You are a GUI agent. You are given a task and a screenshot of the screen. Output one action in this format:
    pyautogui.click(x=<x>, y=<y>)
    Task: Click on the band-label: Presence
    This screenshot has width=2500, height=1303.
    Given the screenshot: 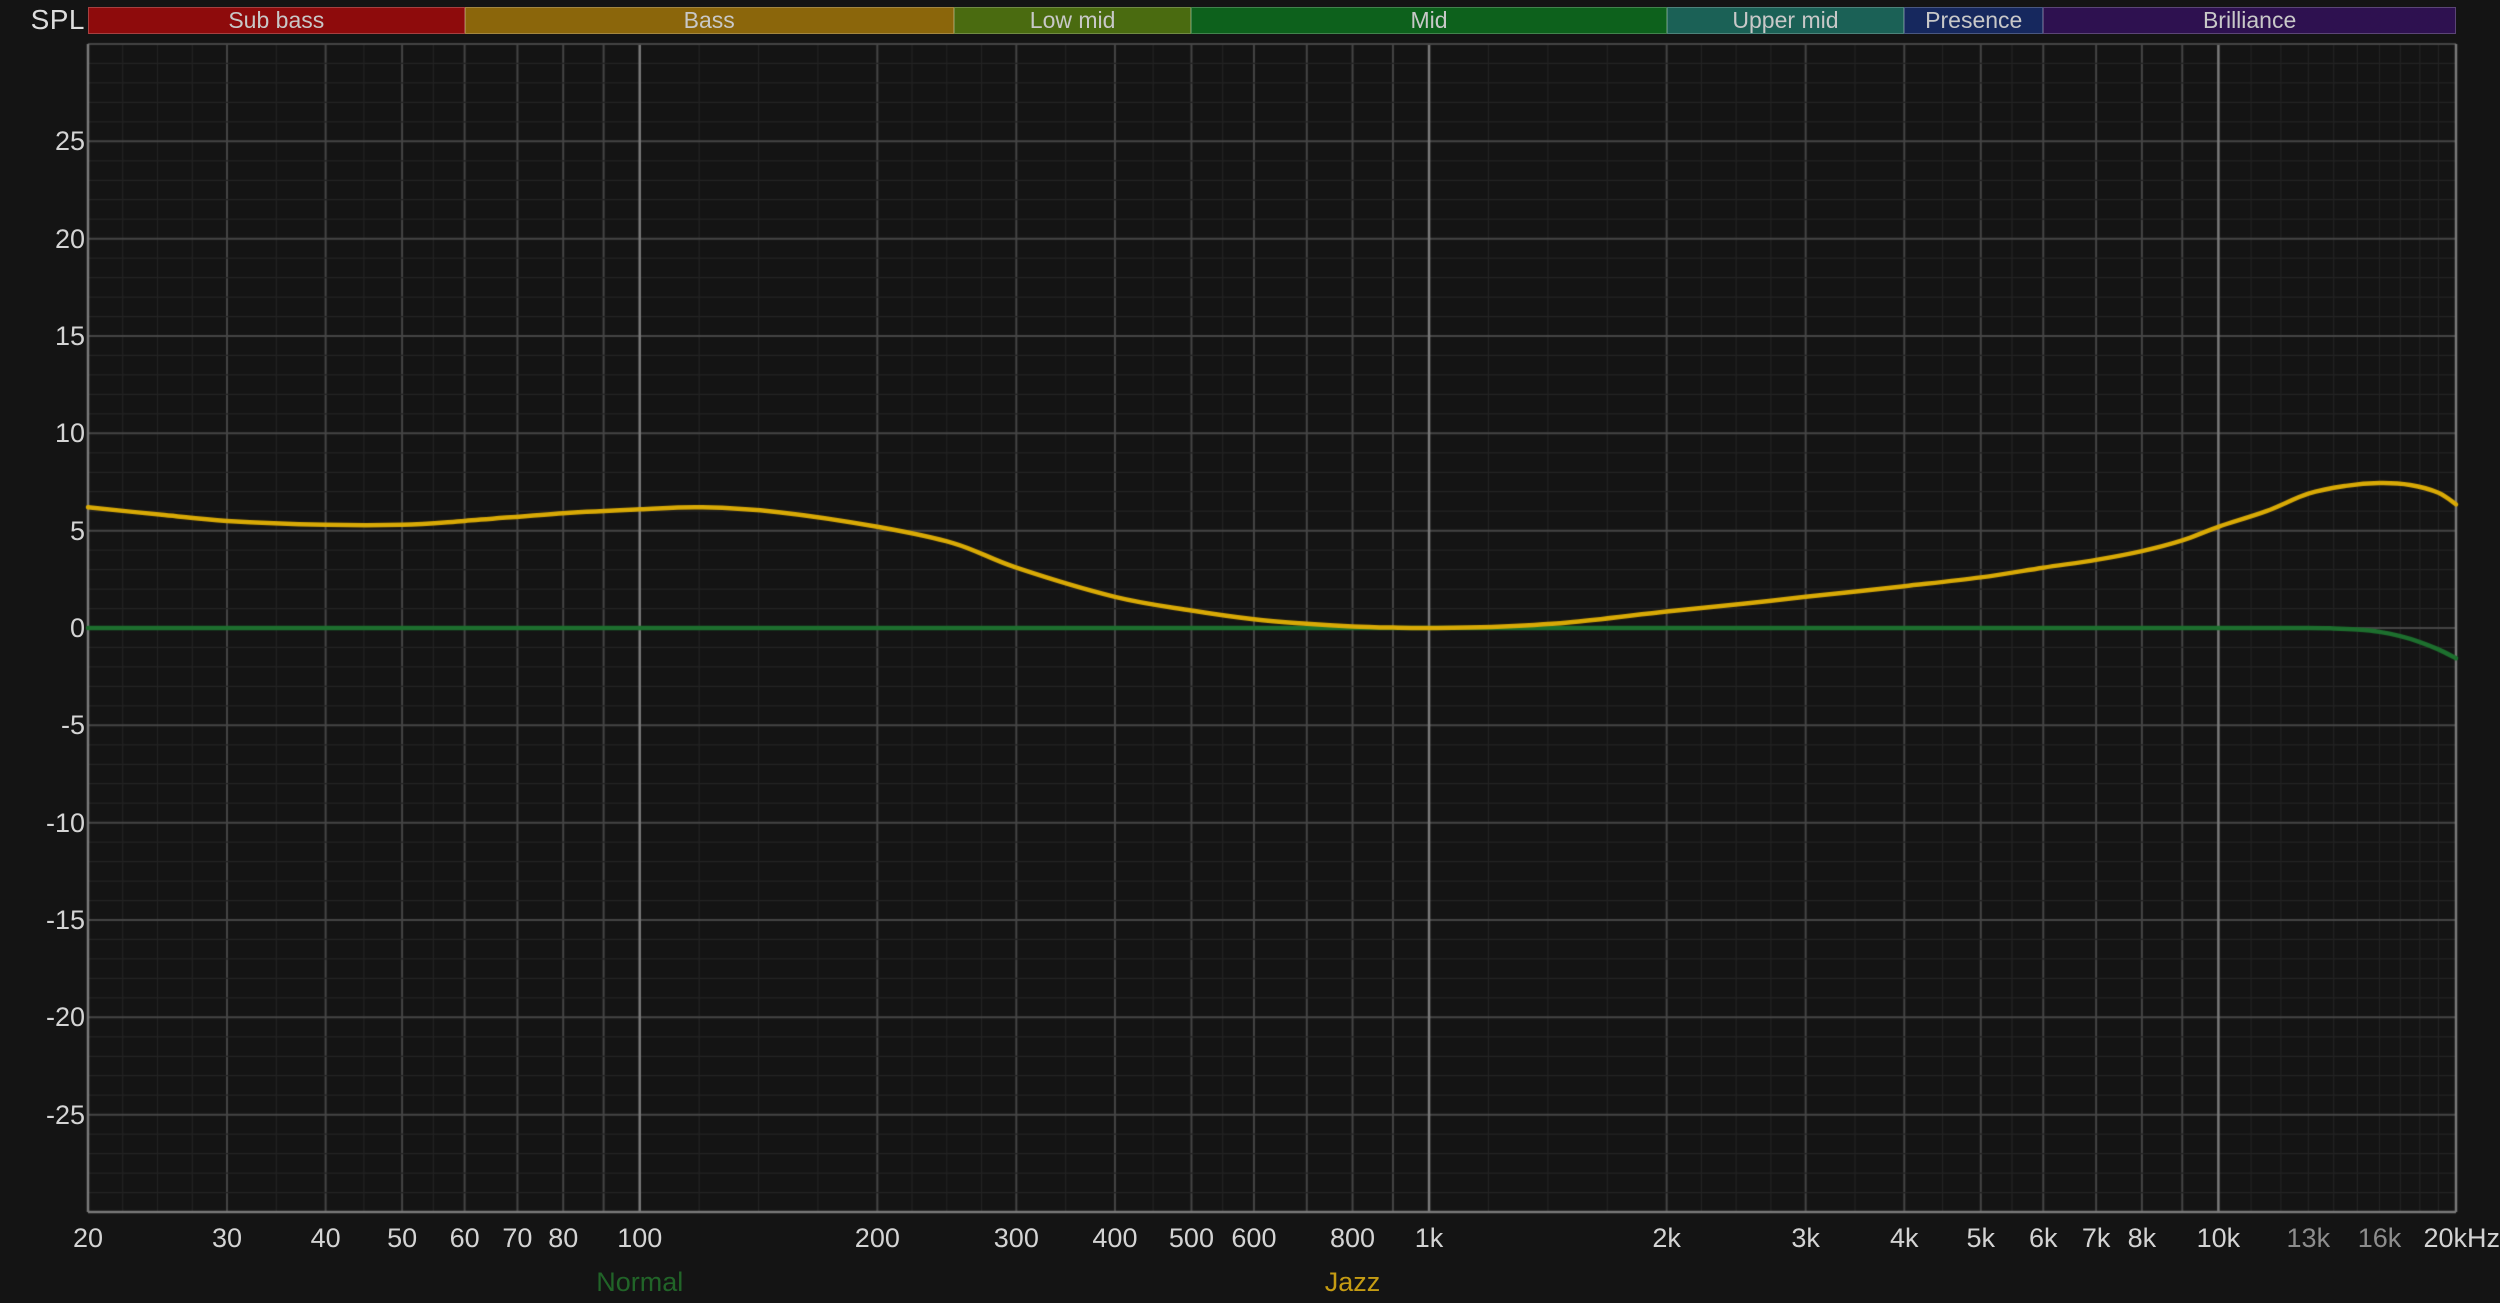 What is the action you would take?
    pyautogui.click(x=1974, y=20)
    